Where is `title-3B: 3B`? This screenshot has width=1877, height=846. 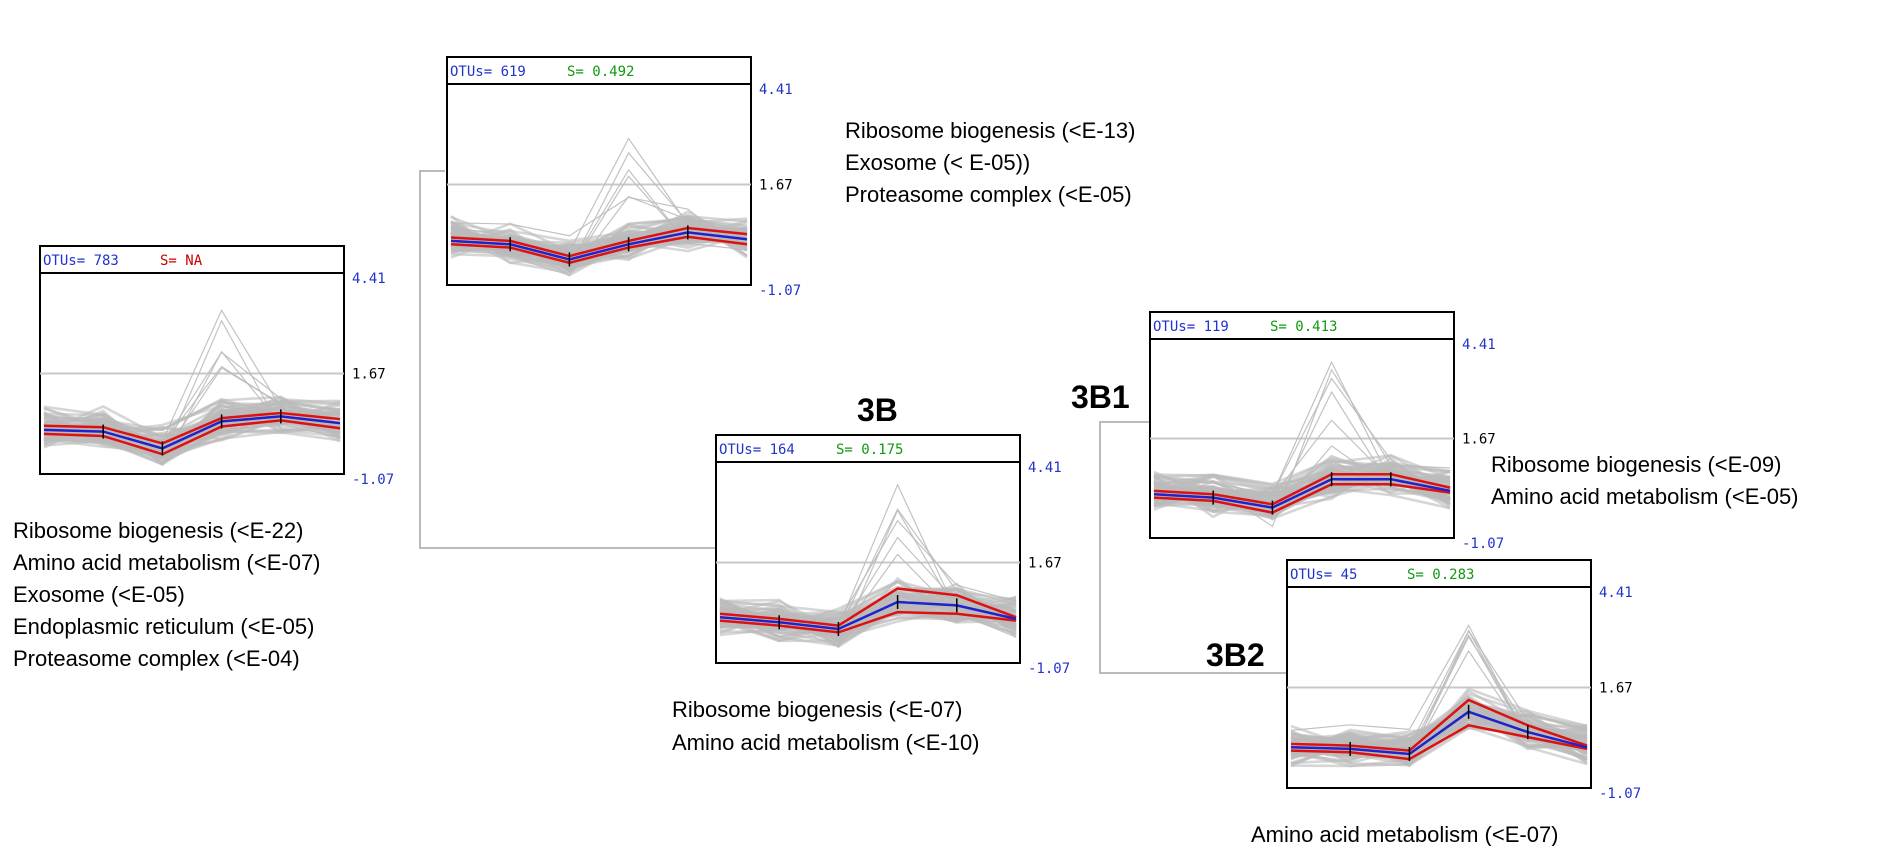 title-3B: 3B is located at coordinates (877, 410).